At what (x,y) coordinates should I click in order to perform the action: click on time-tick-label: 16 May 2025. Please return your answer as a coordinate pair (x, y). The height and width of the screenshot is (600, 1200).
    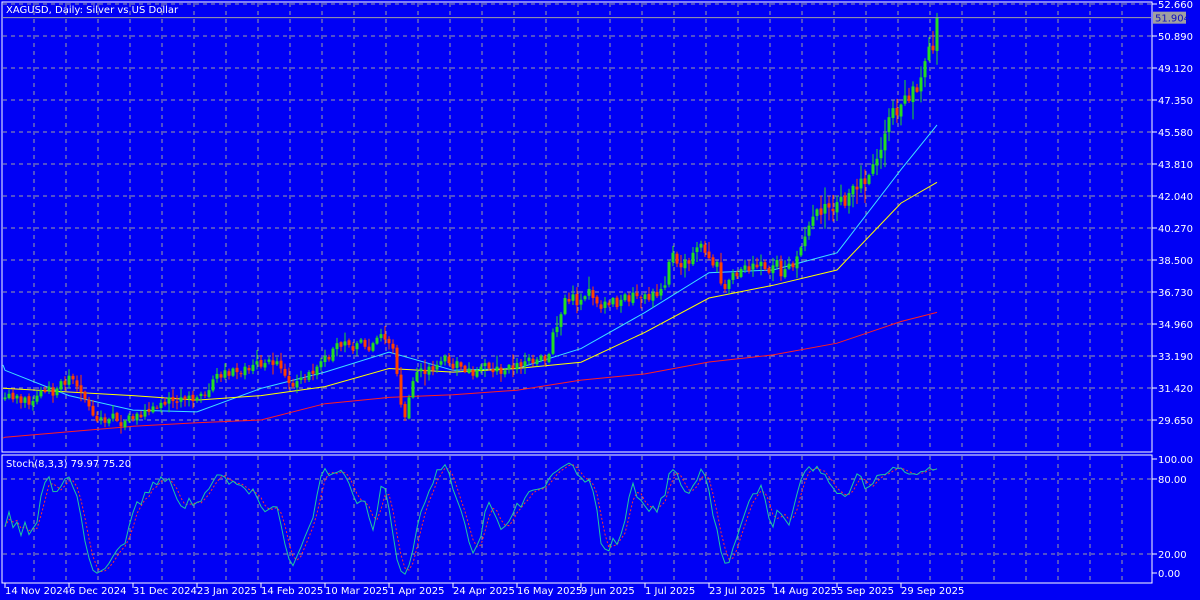
    Looking at the image, I should click on (549, 591).